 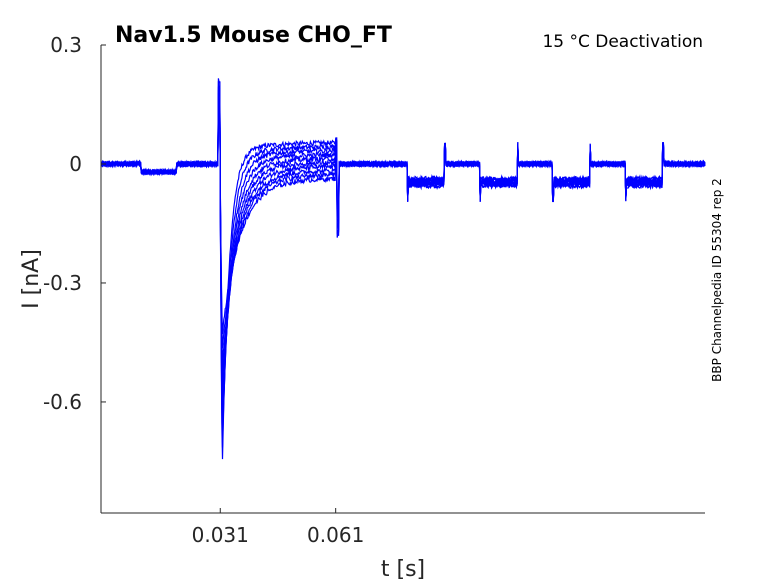 What do you see at coordinates (253, 35) in the screenshot?
I see `chart-title: Nav1.5 Mouse CHO_FT` at bounding box center [253, 35].